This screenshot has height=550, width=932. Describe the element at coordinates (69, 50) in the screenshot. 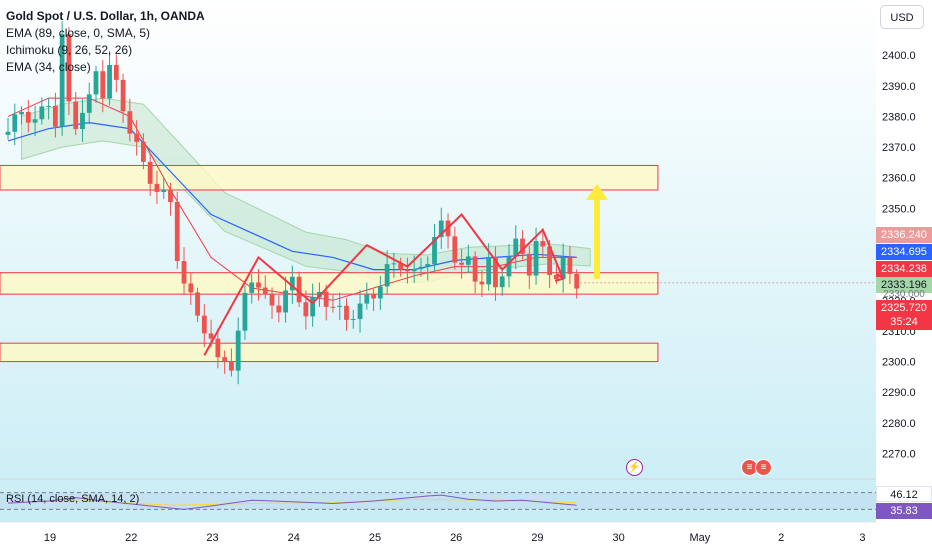

I see `ichimoku-legend: Ichimoku (9, 26, 52, 26)` at that location.